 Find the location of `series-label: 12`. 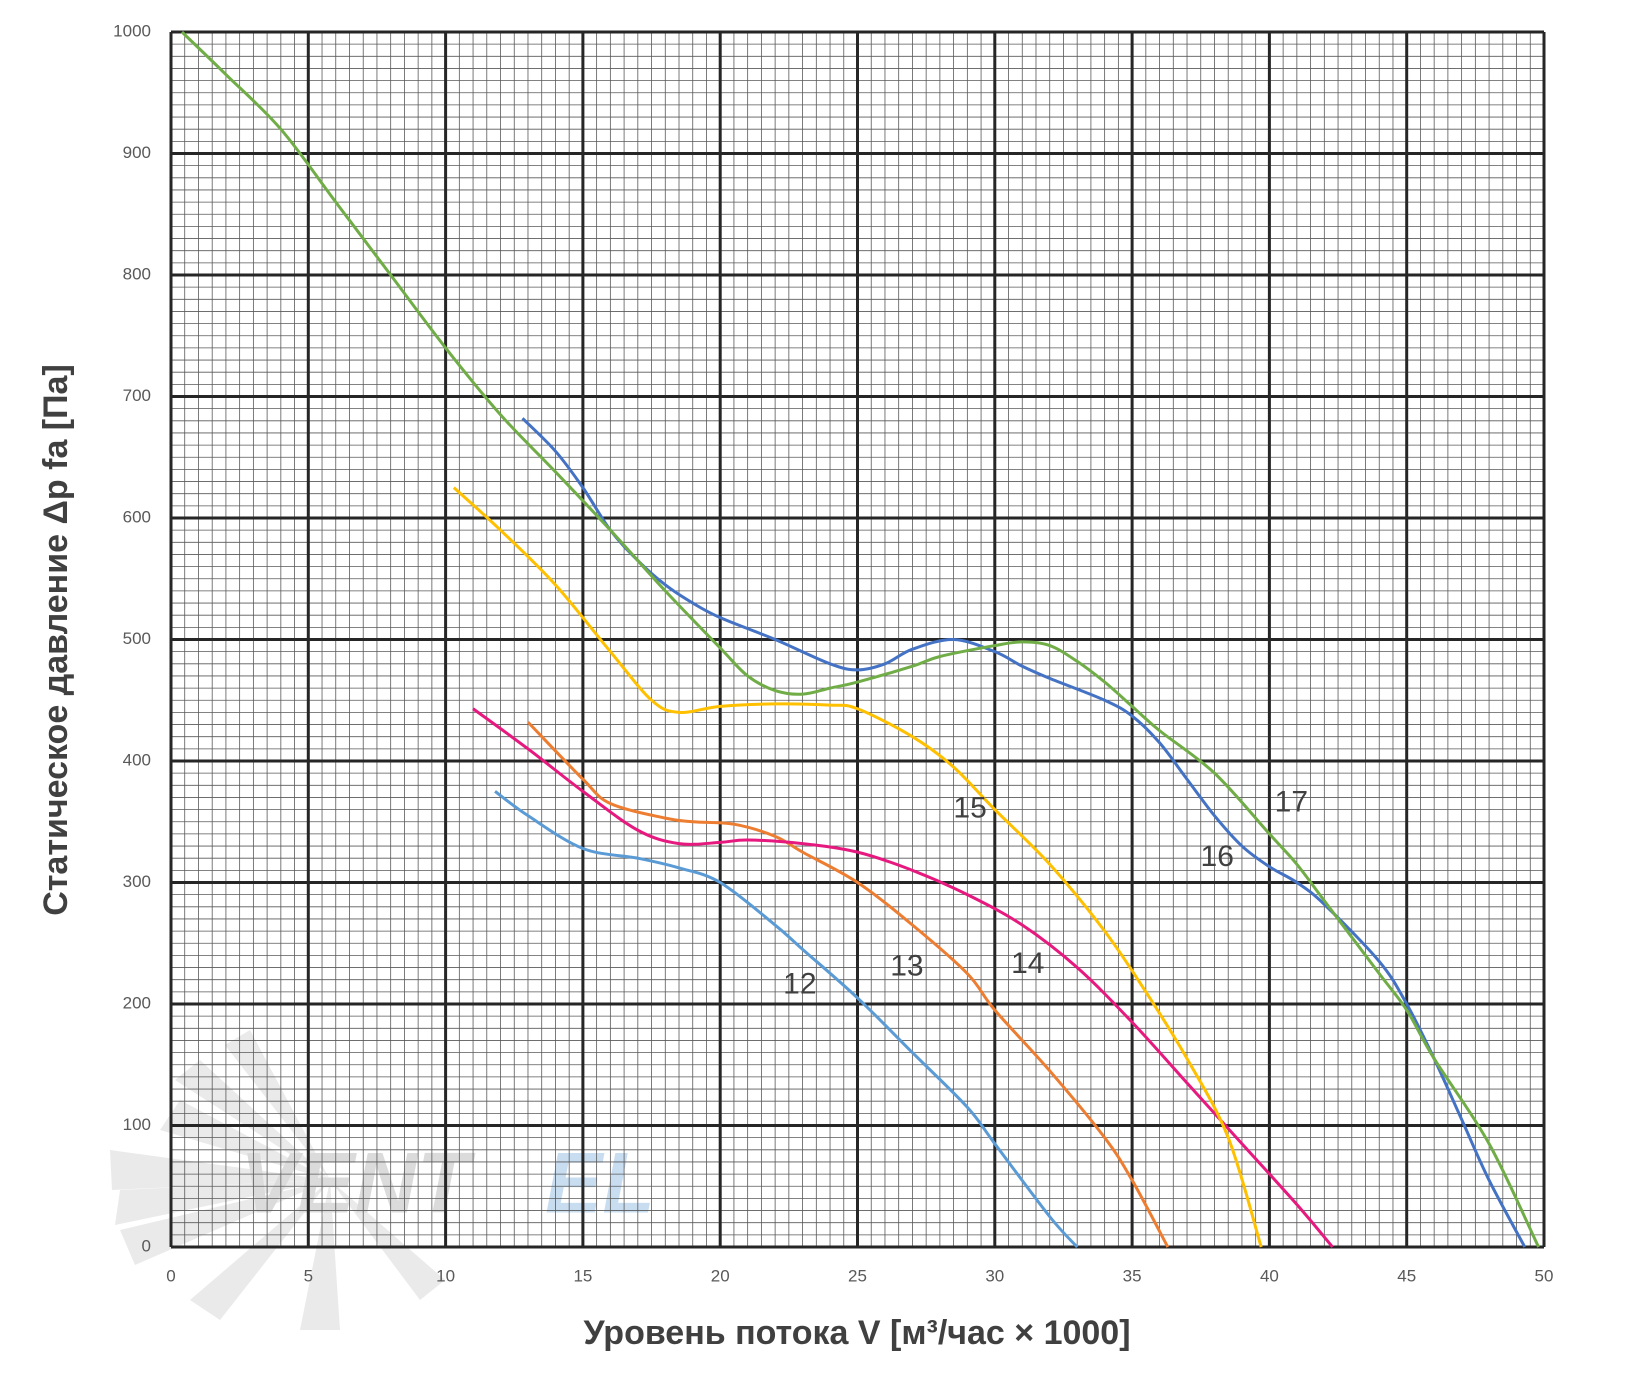

series-label: 12 is located at coordinates (799, 984).